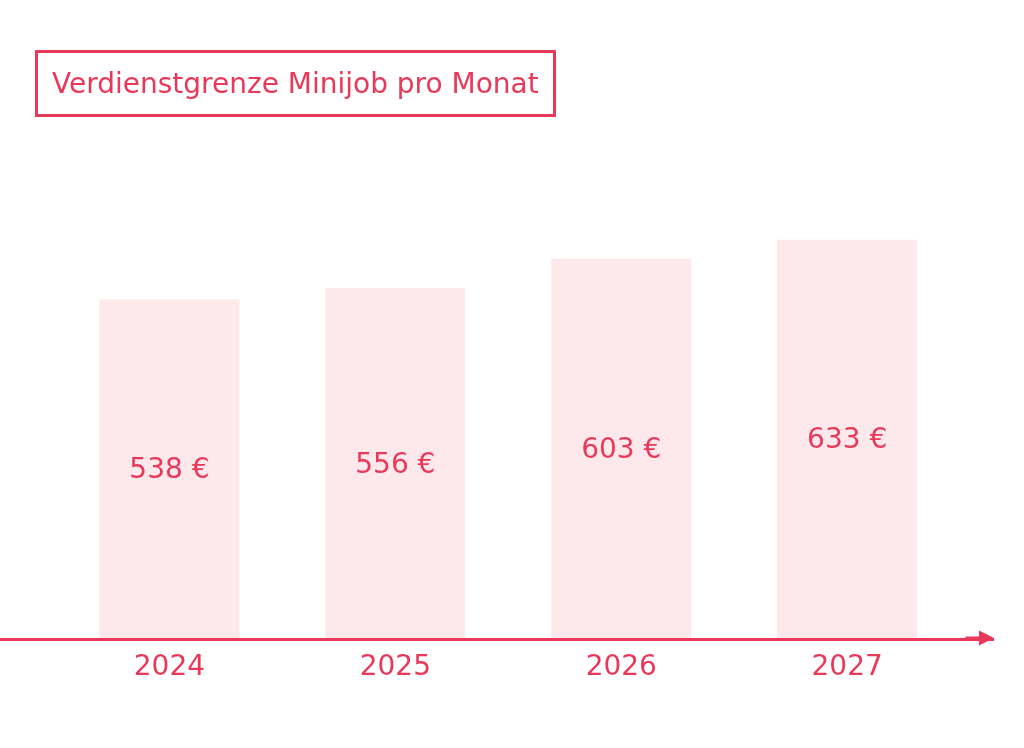 The width and height of the screenshot is (1024, 748). Describe the element at coordinates (169, 469) in the screenshot. I see `data-label: 538 €` at that location.